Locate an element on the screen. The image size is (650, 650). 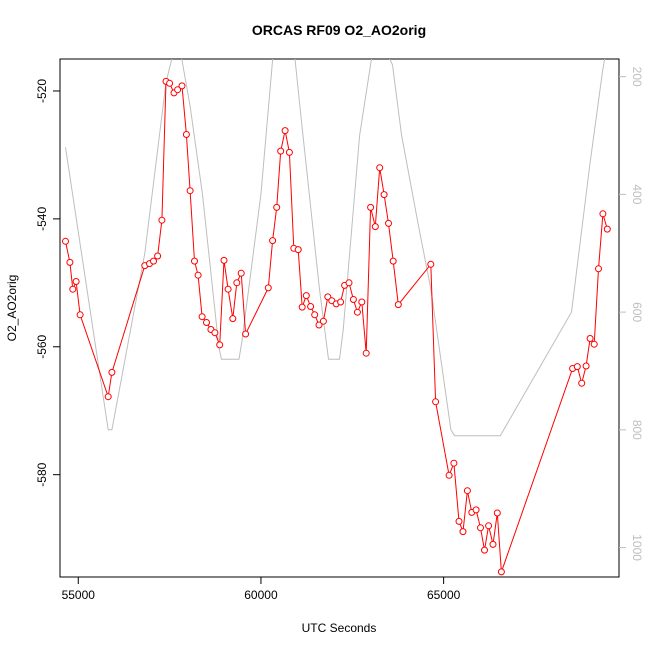
x-tick-label: 60000 is located at coordinates (261, 595).